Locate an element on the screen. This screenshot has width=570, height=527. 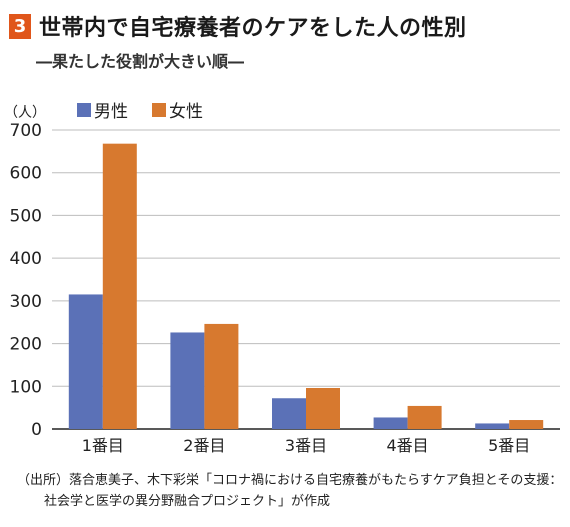
legend-swatch-male is located at coordinates (84, 110).